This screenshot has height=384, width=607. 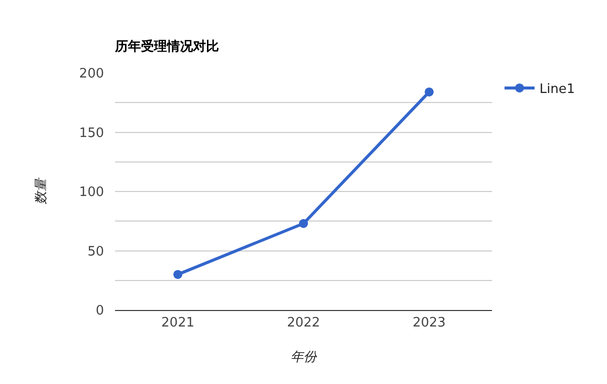 What do you see at coordinates (91, 74) in the screenshot?
I see `y-tick-label: 200` at bounding box center [91, 74].